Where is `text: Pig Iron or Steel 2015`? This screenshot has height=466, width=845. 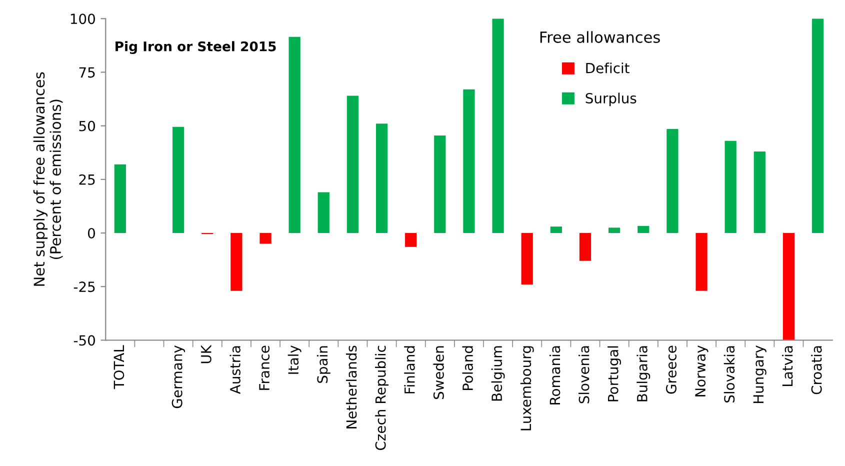
text: Pig Iron or Steel 2015 is located at coordinates (196, 47).